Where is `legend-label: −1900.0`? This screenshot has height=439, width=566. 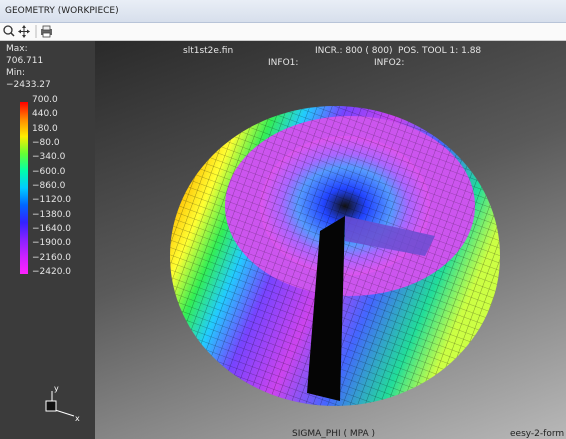
legend-label: −1900.0 is located at coordinates (52, 243).